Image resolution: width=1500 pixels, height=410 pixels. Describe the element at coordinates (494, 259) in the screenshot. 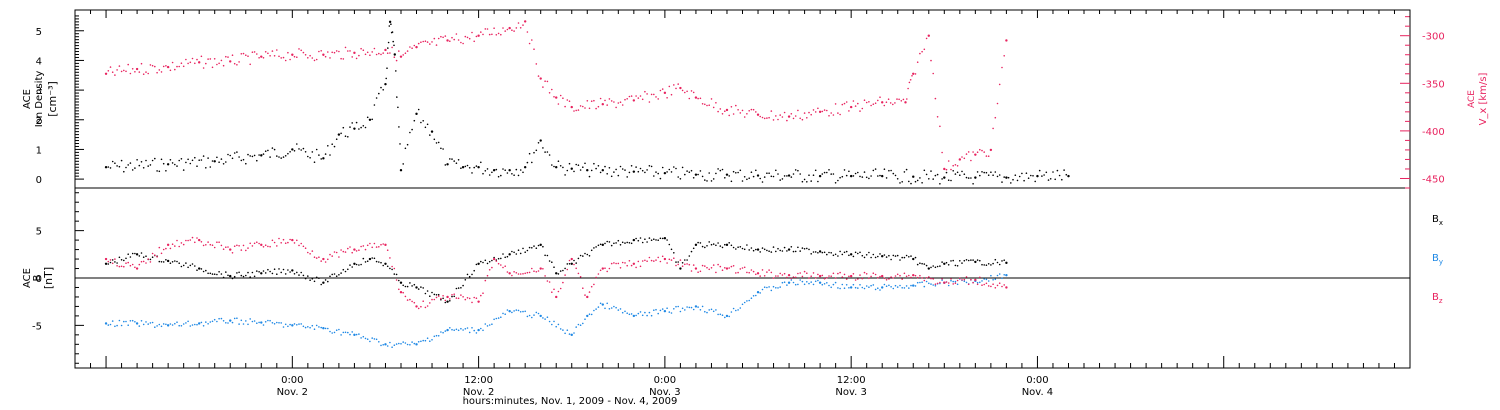

I see `bz-series-point` at that location.